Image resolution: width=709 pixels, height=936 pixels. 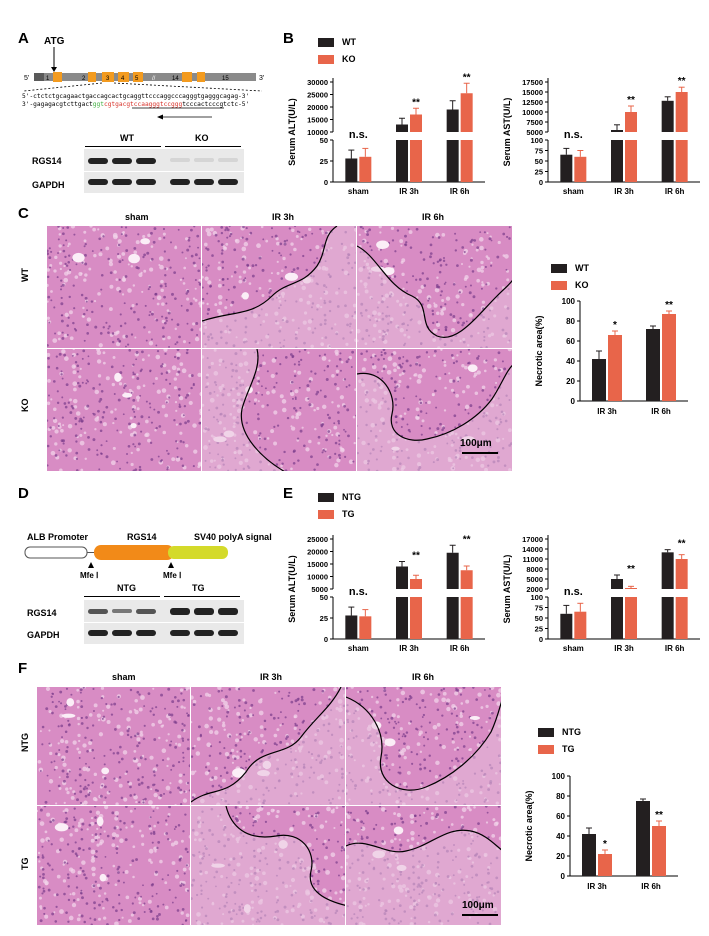 I want to click on y-tick-label: 75, so click(x=539, y=151).